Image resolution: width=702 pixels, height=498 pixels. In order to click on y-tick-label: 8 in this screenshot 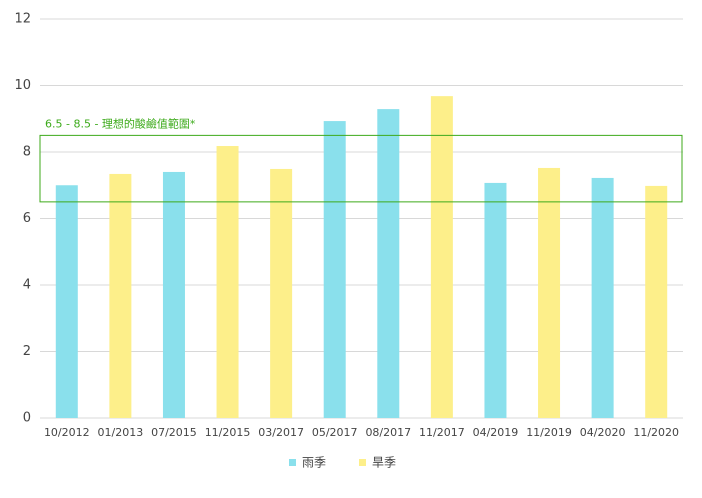, I will do `click(27, 152)`.